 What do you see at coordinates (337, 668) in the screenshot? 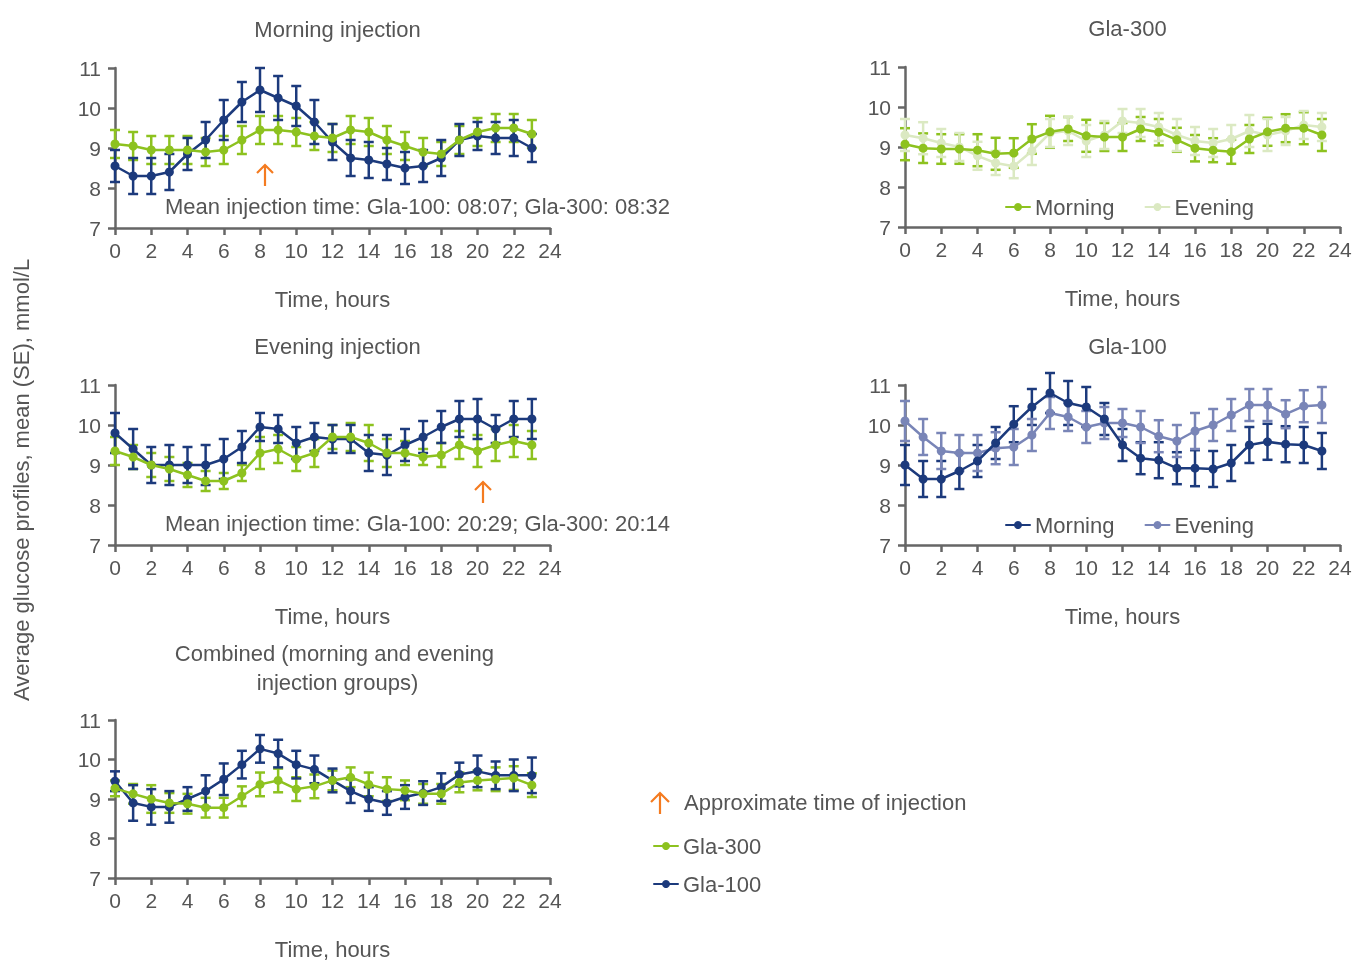
I see `chart-title: Combined (morning and evening injection groups)` at bounding box center [337, 668].